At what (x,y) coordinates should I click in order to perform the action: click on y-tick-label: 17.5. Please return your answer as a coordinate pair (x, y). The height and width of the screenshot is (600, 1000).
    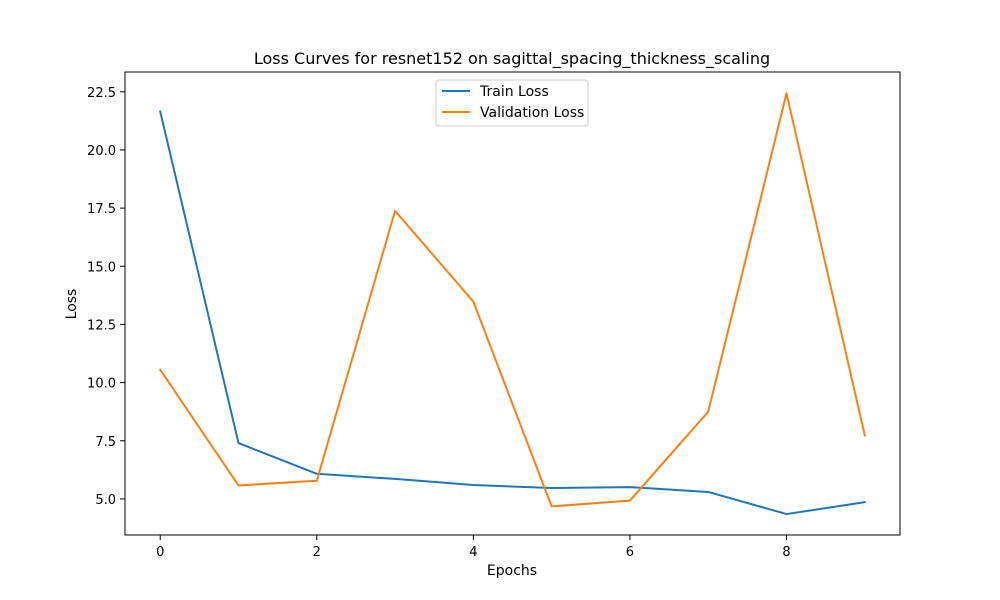
    Looking at the image, I should click on (101, 209).